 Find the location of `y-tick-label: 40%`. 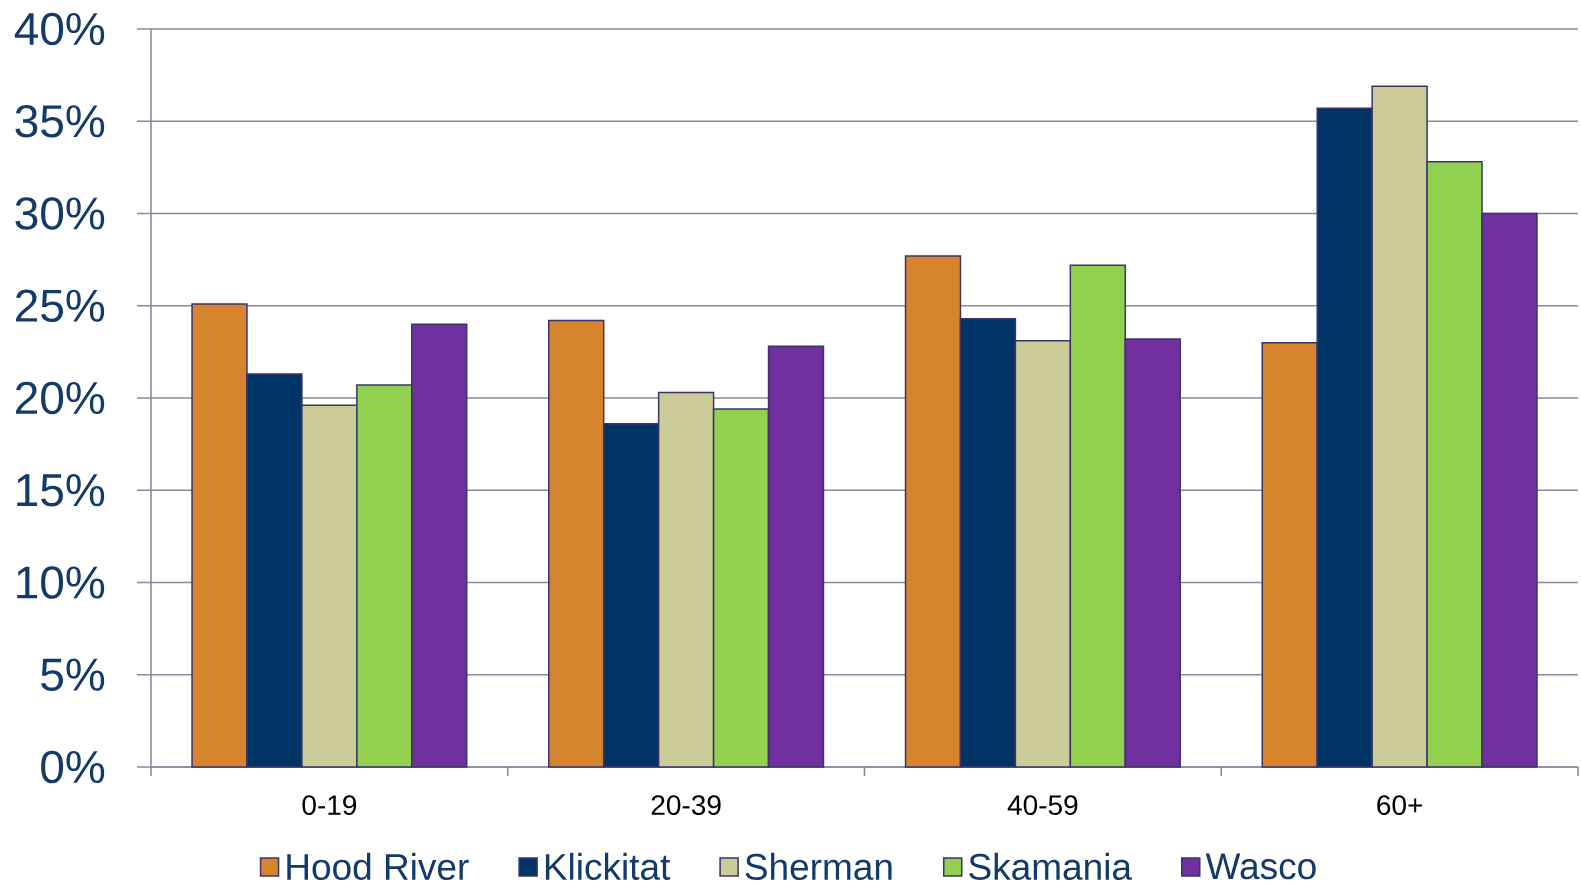

y-tick-label: 40% is located at coordinates (59, 29).